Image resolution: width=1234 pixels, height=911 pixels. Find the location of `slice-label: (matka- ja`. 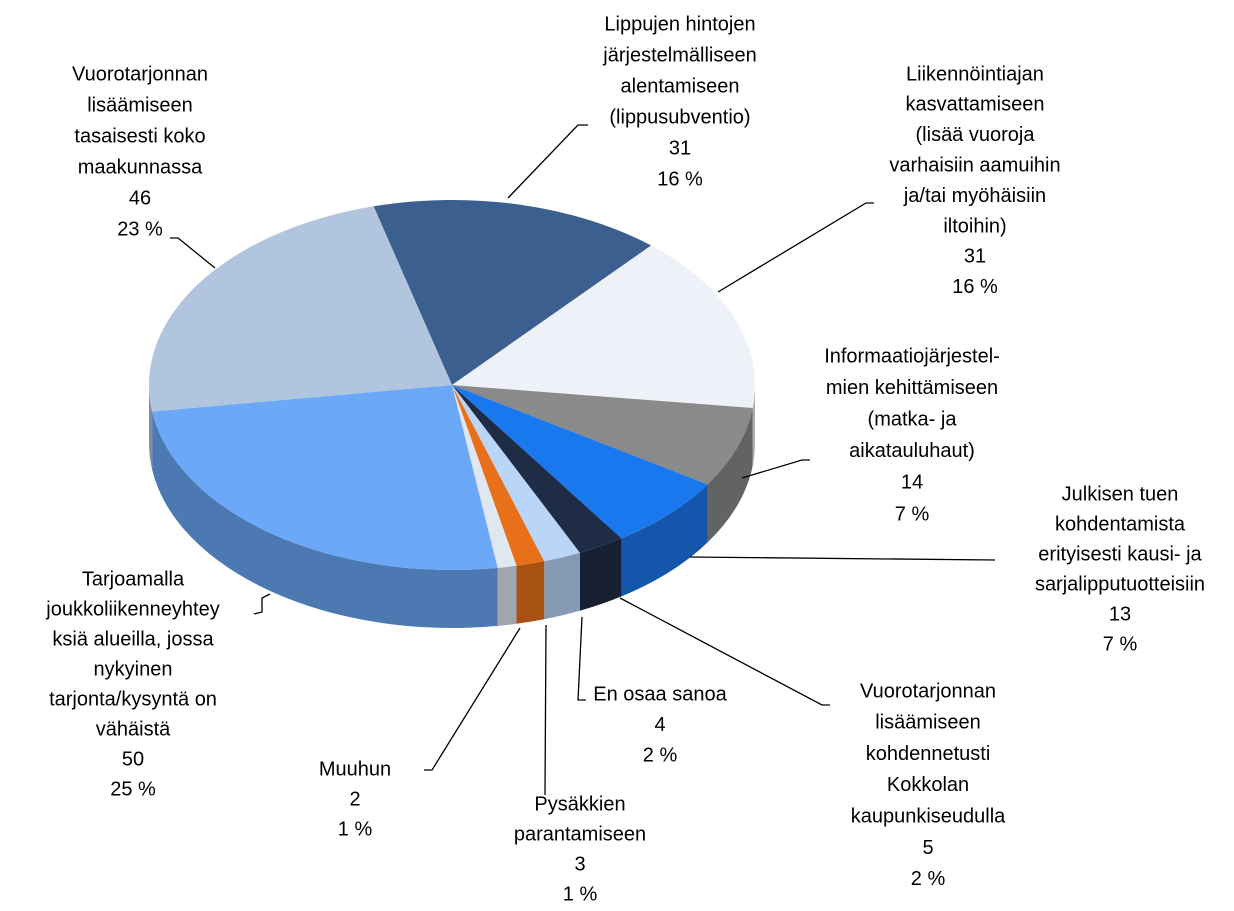

slice-label: (matka- ja is located at coordinates (913, 419).